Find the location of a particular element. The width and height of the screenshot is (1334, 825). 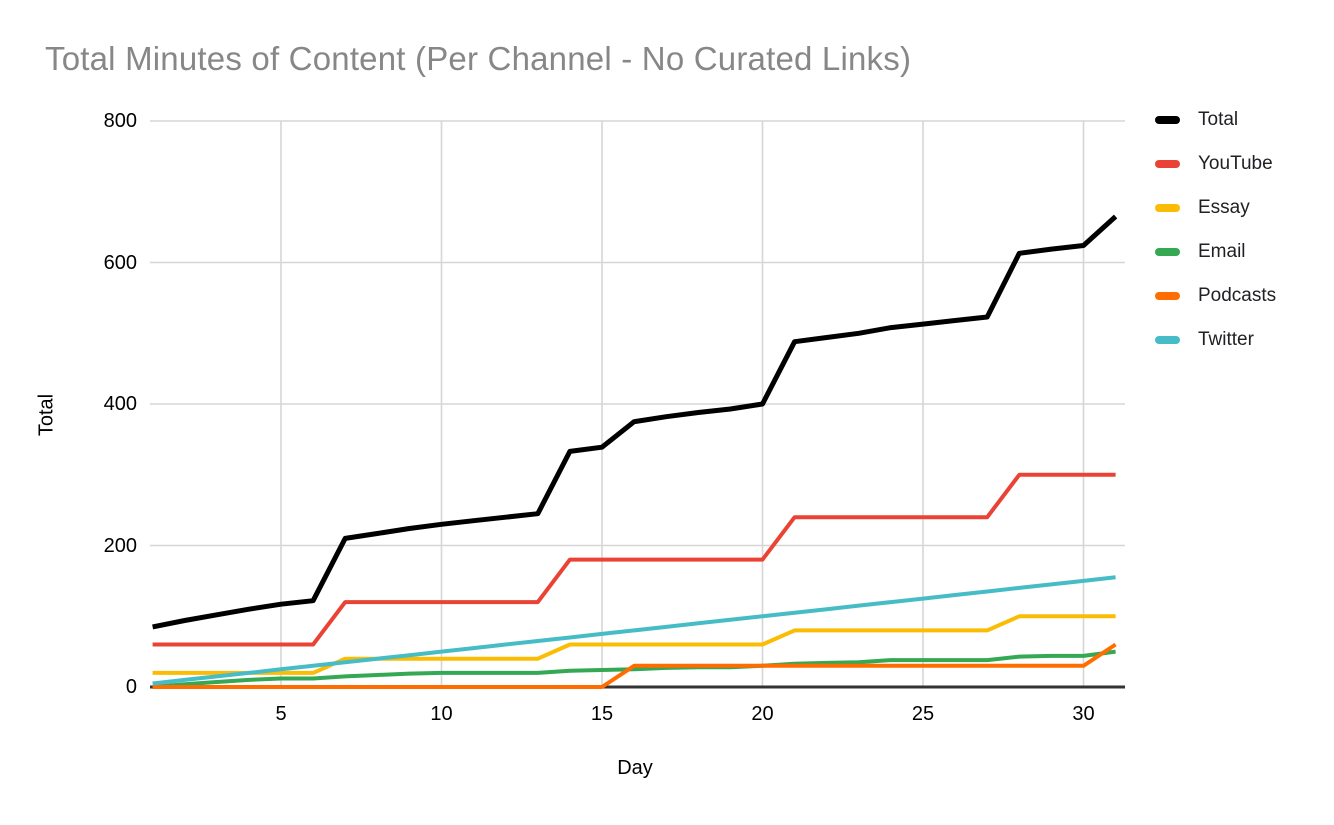

y-tick-label: 0 is located at coordinates (131, 687).